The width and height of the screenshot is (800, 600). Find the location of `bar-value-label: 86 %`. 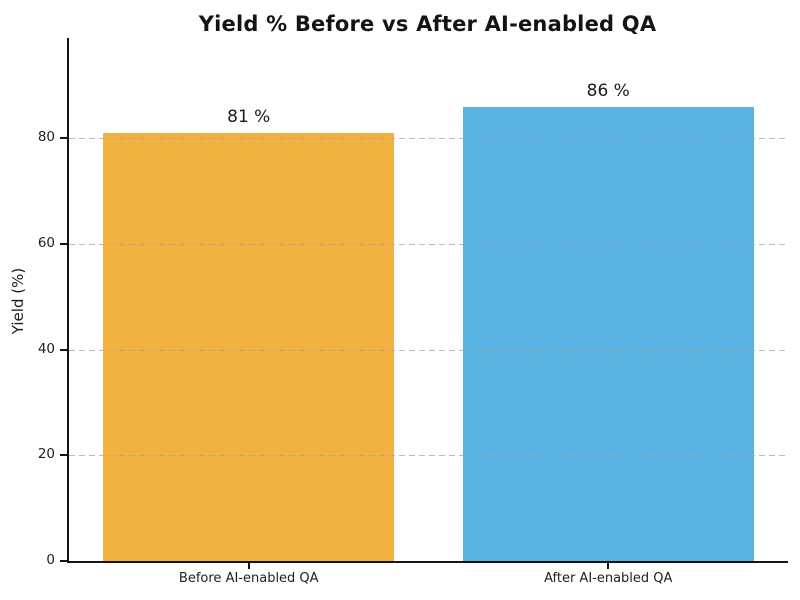

bar-value-label: 86 % is located at coordinates (608, 90).